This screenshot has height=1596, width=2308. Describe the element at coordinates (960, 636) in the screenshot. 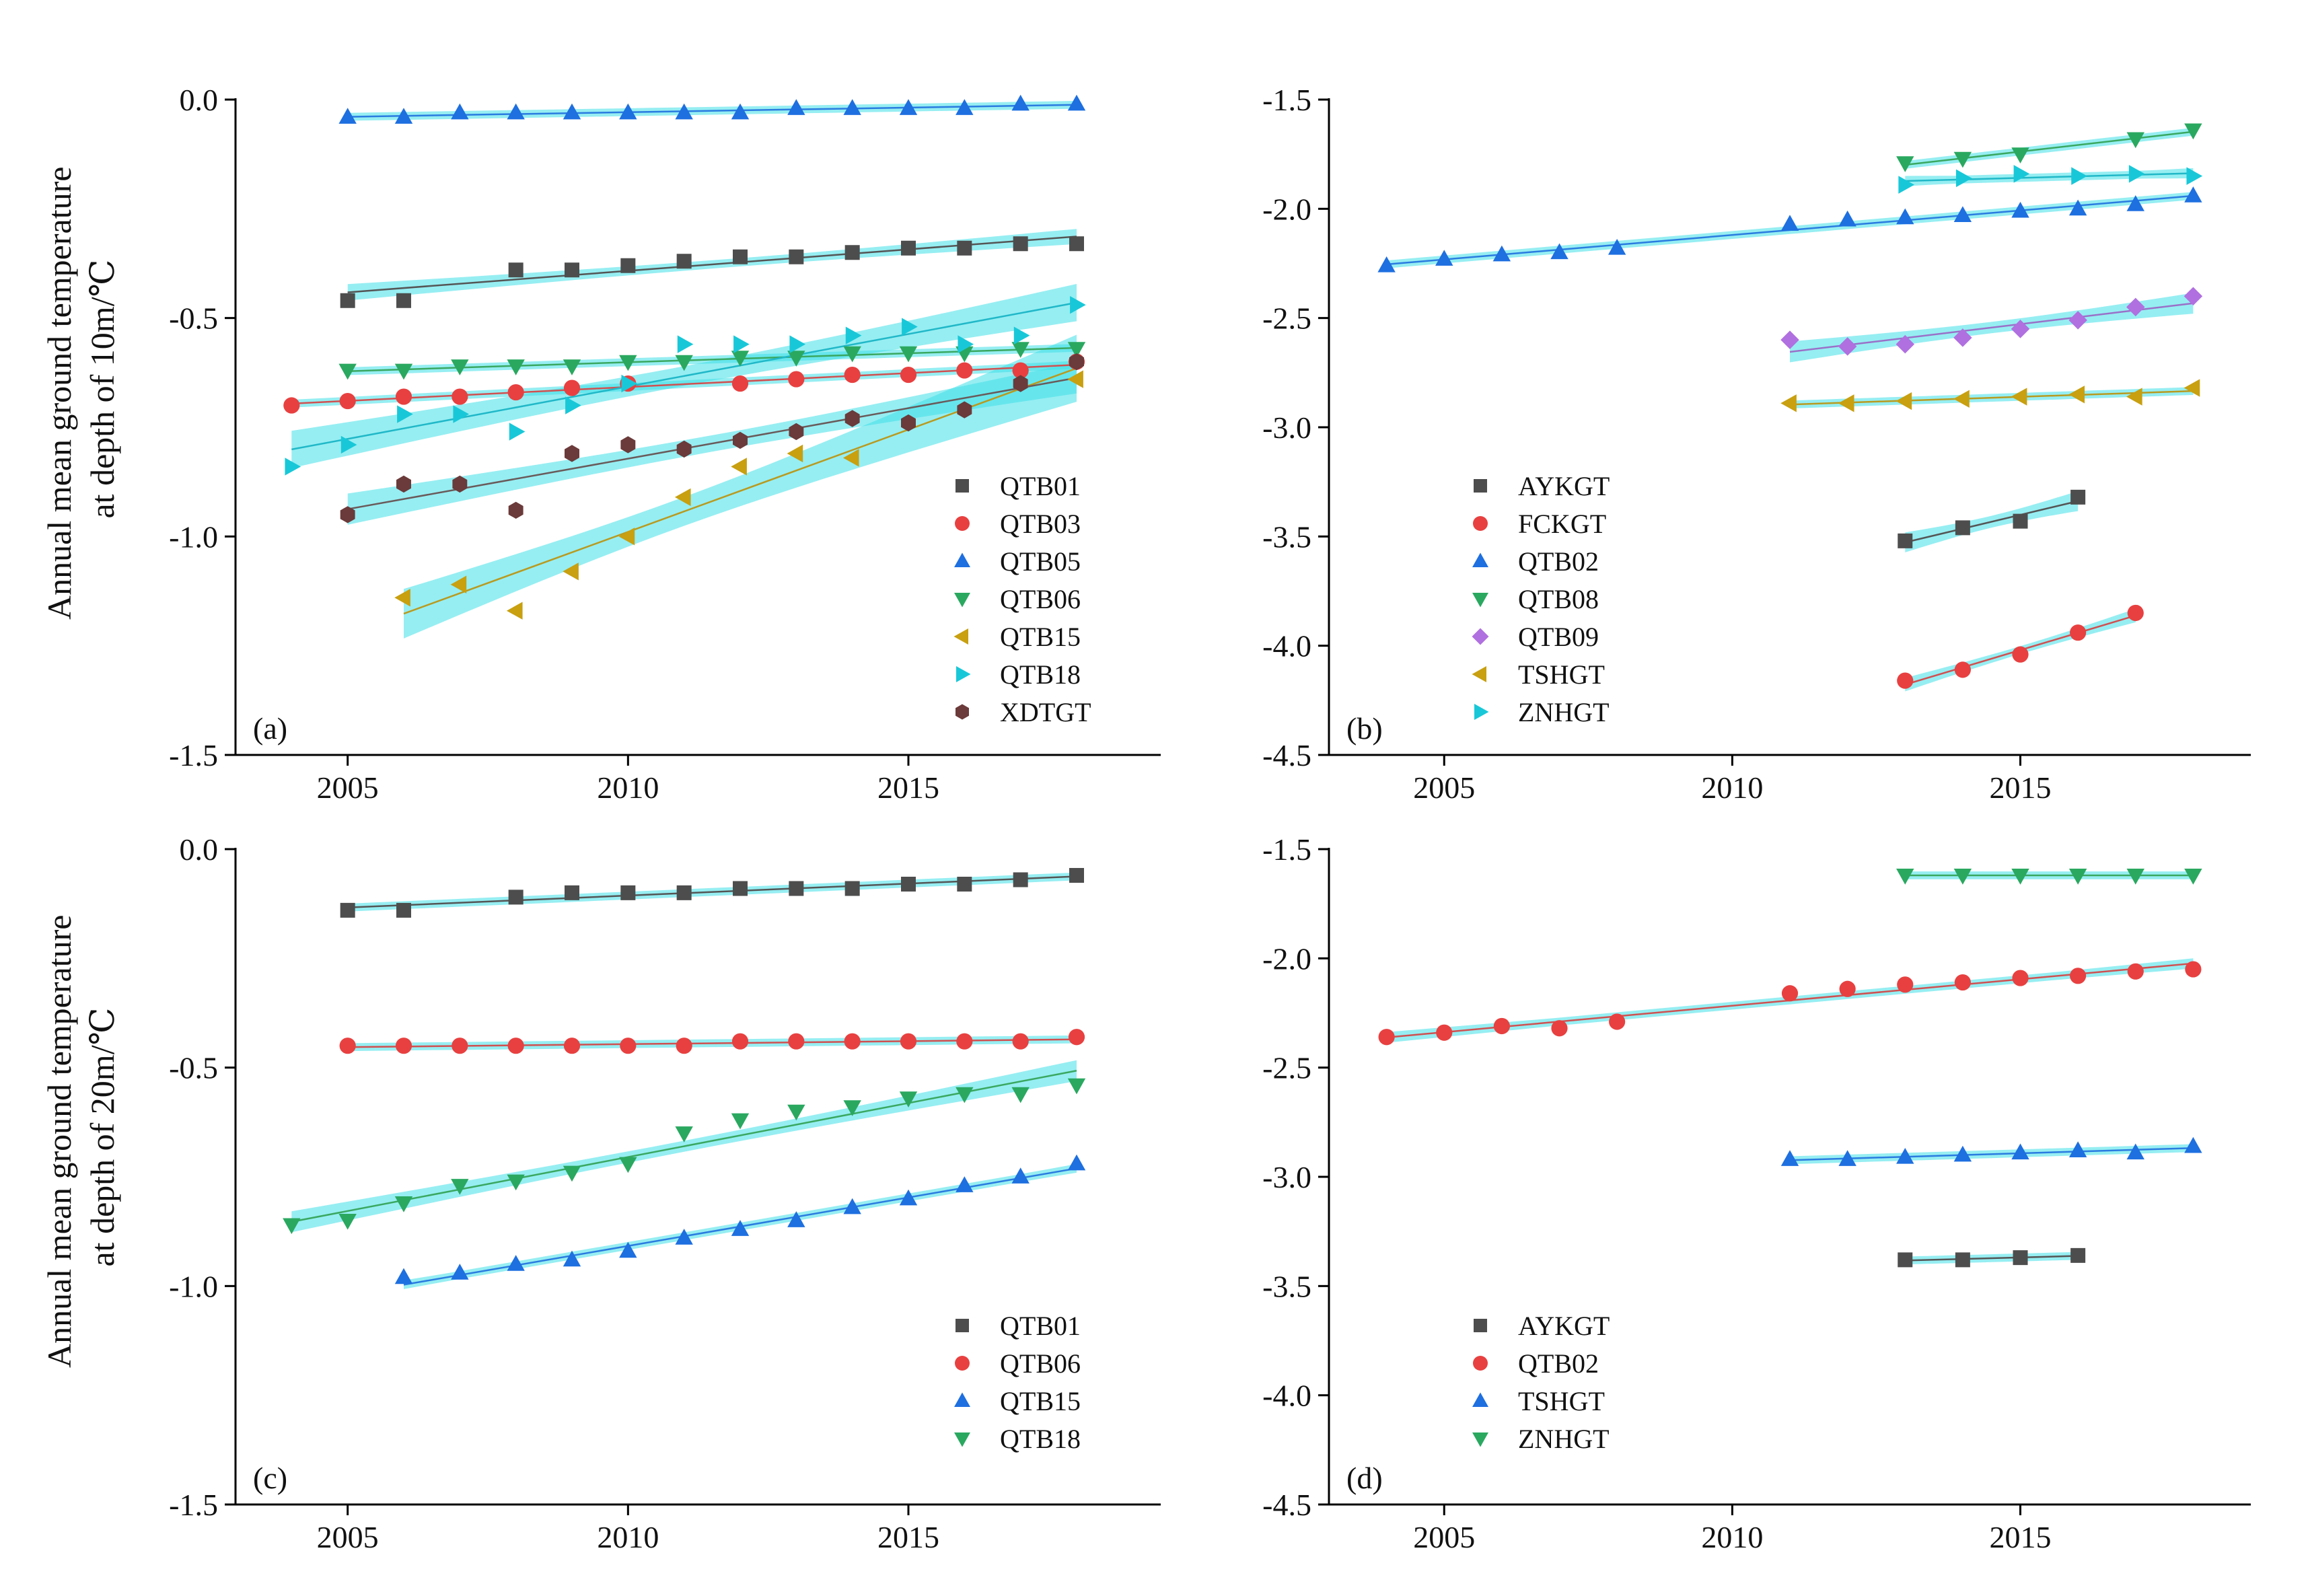

I see `legend-marker-qtb15` at that location.